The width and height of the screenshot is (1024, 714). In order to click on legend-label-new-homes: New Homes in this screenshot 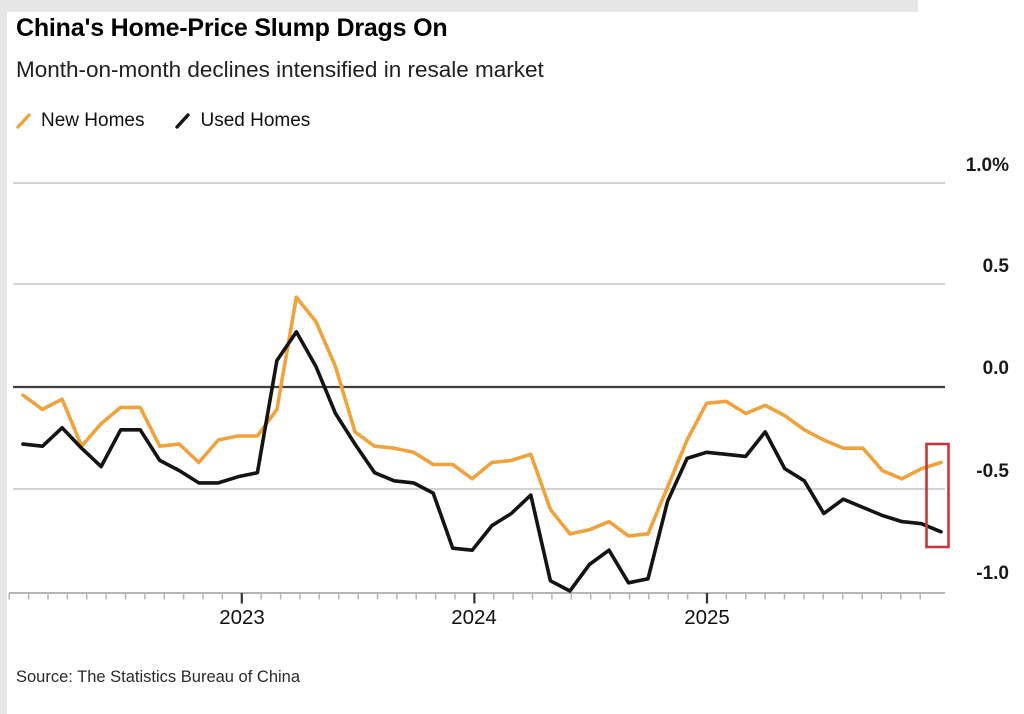, I will do `click(93, 120)`.